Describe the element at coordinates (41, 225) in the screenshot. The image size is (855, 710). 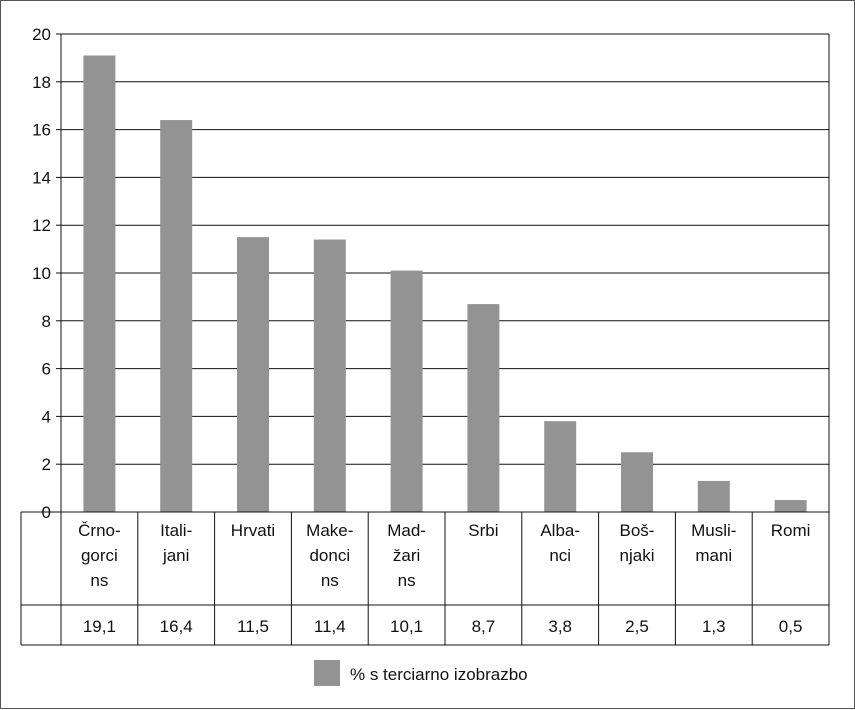
I see `y-tick-label-12: 12` at that location.